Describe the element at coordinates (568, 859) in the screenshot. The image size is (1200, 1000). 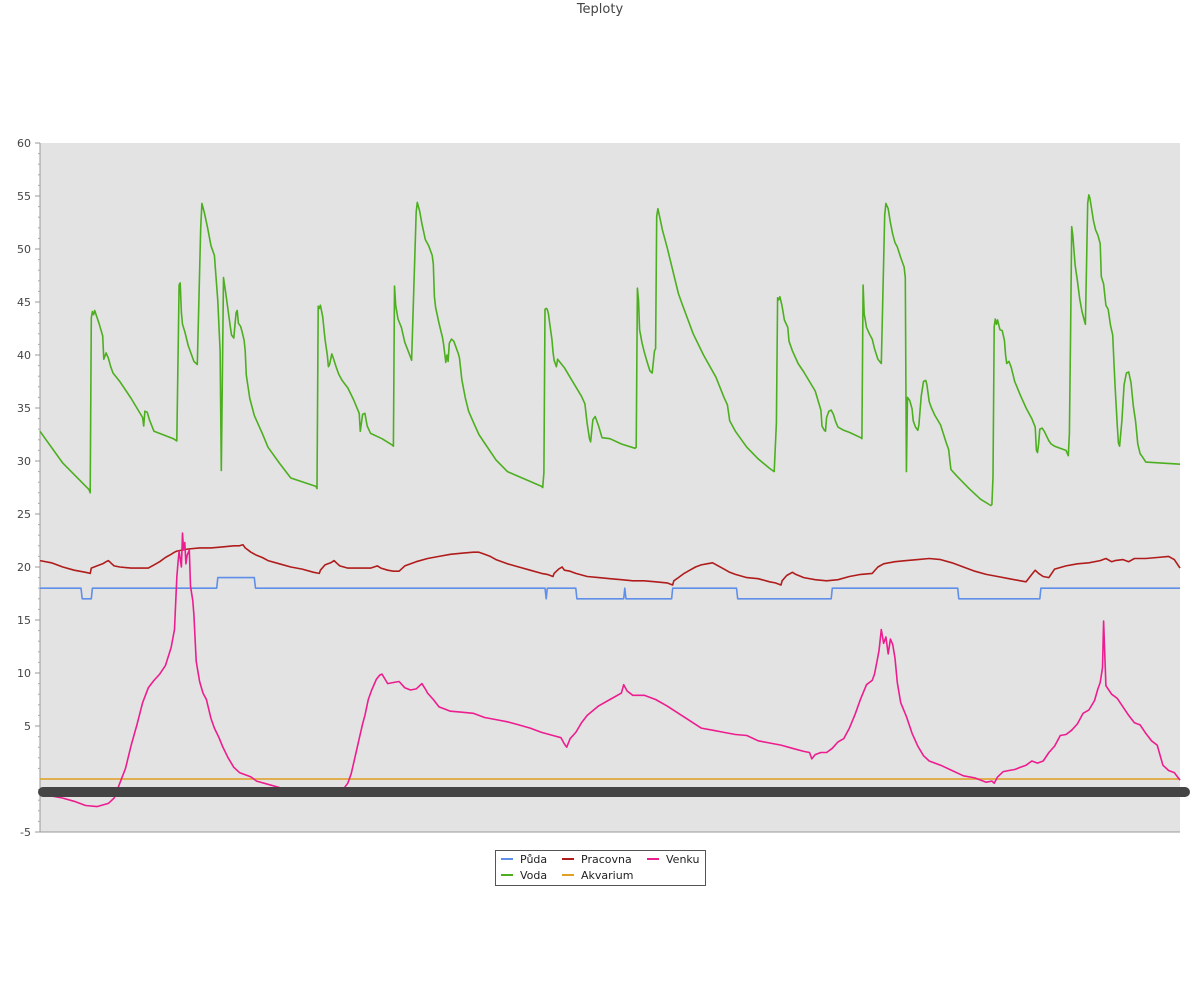
I see `legend-swatch-pracovna` at that location.